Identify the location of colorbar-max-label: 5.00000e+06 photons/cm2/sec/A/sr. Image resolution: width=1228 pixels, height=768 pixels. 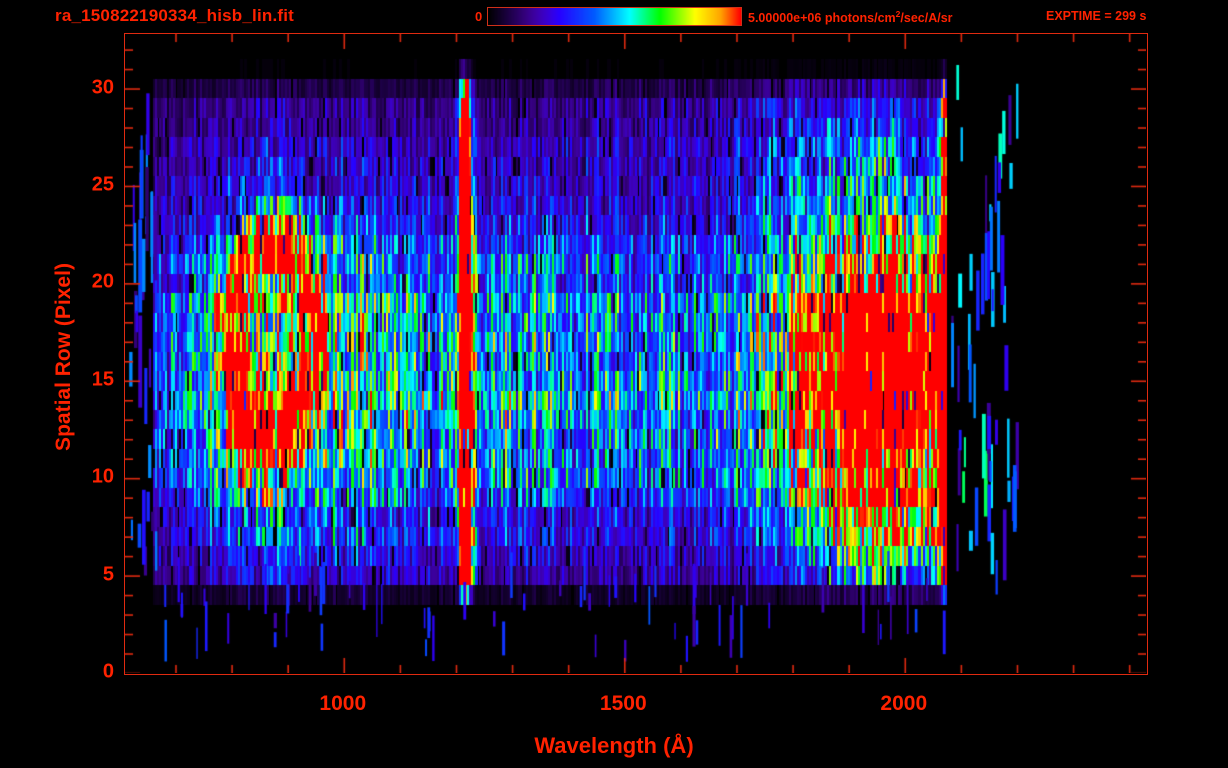
(850, 17).